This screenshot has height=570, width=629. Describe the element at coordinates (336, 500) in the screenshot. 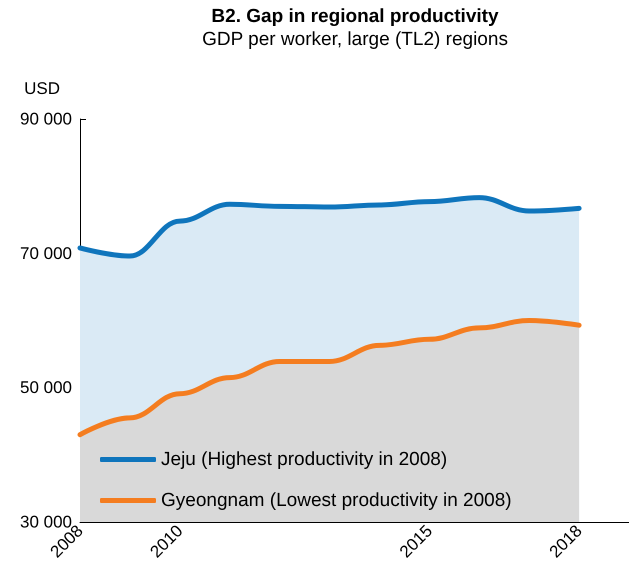

I see `legend-label: Gyeongnam (Lowest productivity in 2008)` at that location.